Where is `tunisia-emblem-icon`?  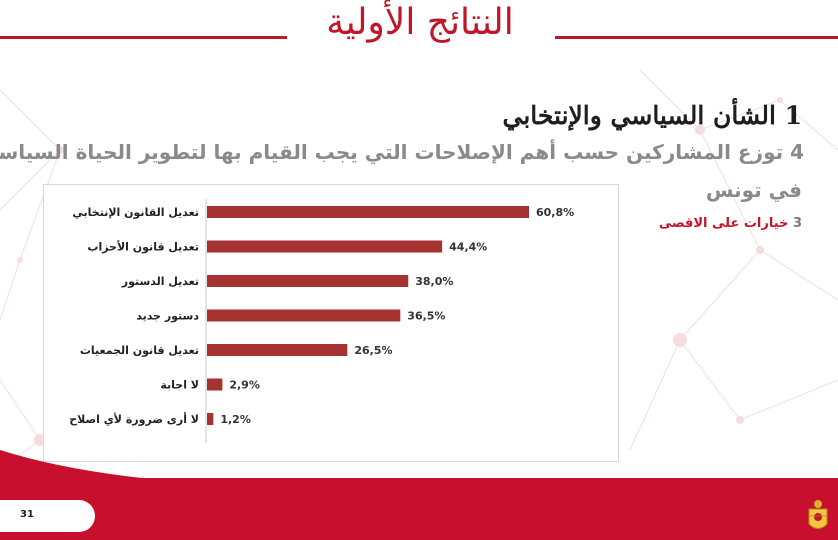
tunisia-emblem-icon is located at coordinates (818, 514).